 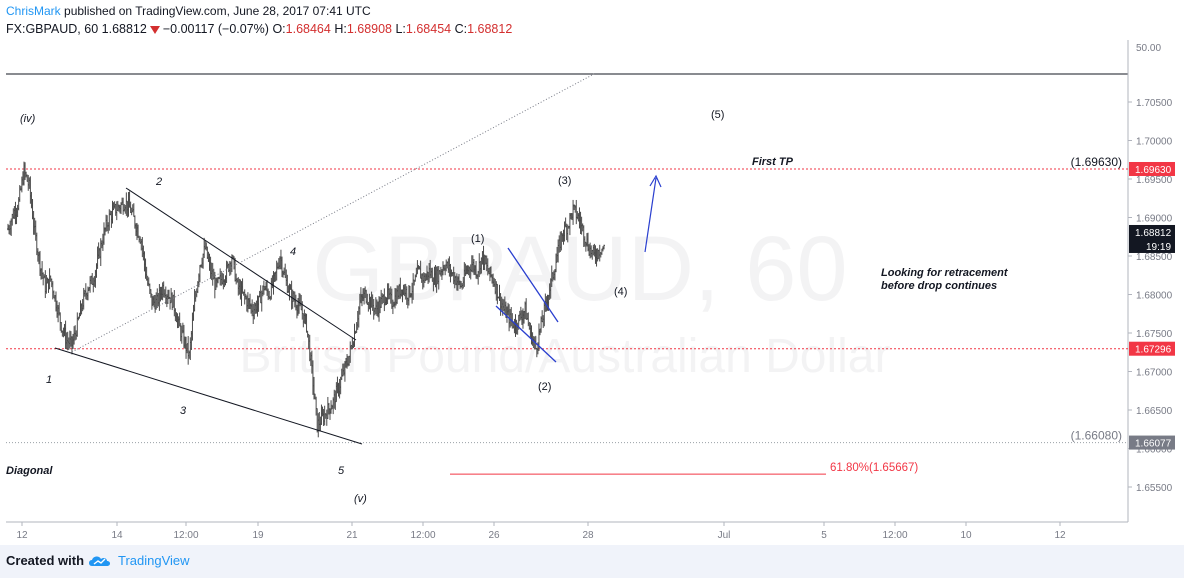 What do you see at coordinates (341, 471) in the screenshot?
I see `wave-label-5: 5` at bounding box center [341, 471].